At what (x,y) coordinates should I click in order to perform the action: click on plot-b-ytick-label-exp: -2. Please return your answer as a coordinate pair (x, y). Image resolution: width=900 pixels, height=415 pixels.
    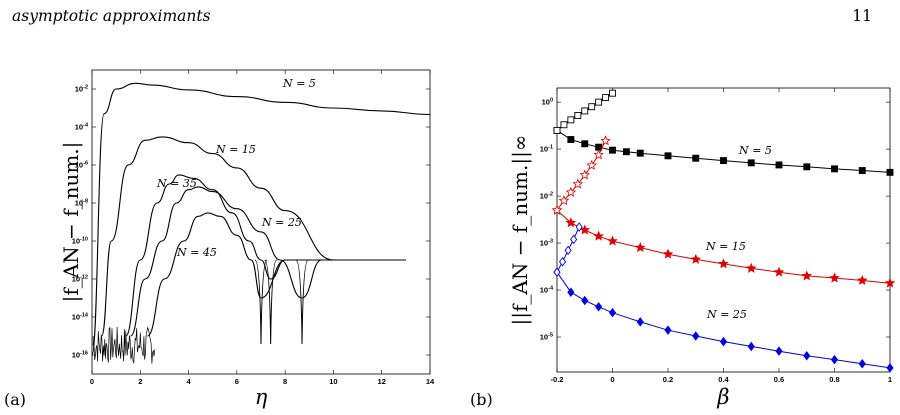
    Looking at the image, I should click on (550, 195).